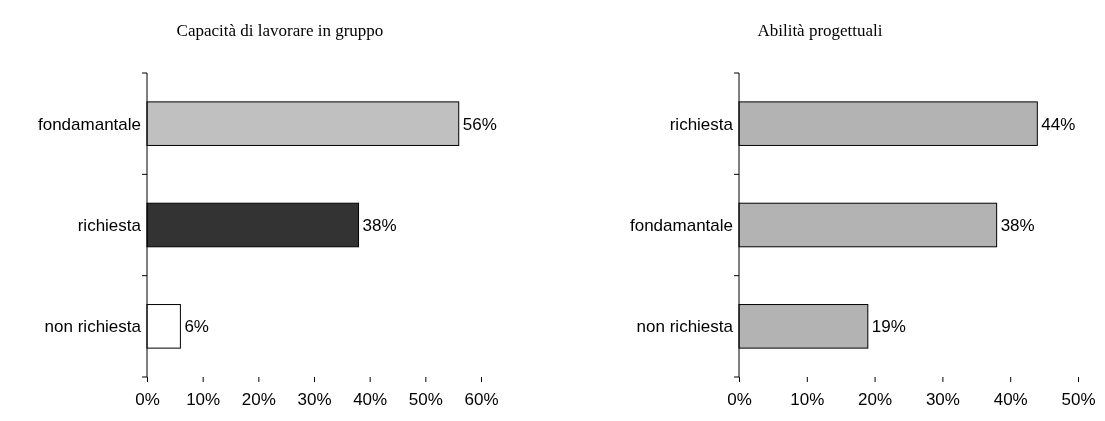 The image size is (1105, 421). What do you see at coordinates (1058, 124) in the screenshot?
I see `data-label: 44%` at bounding box center [1058, 124].